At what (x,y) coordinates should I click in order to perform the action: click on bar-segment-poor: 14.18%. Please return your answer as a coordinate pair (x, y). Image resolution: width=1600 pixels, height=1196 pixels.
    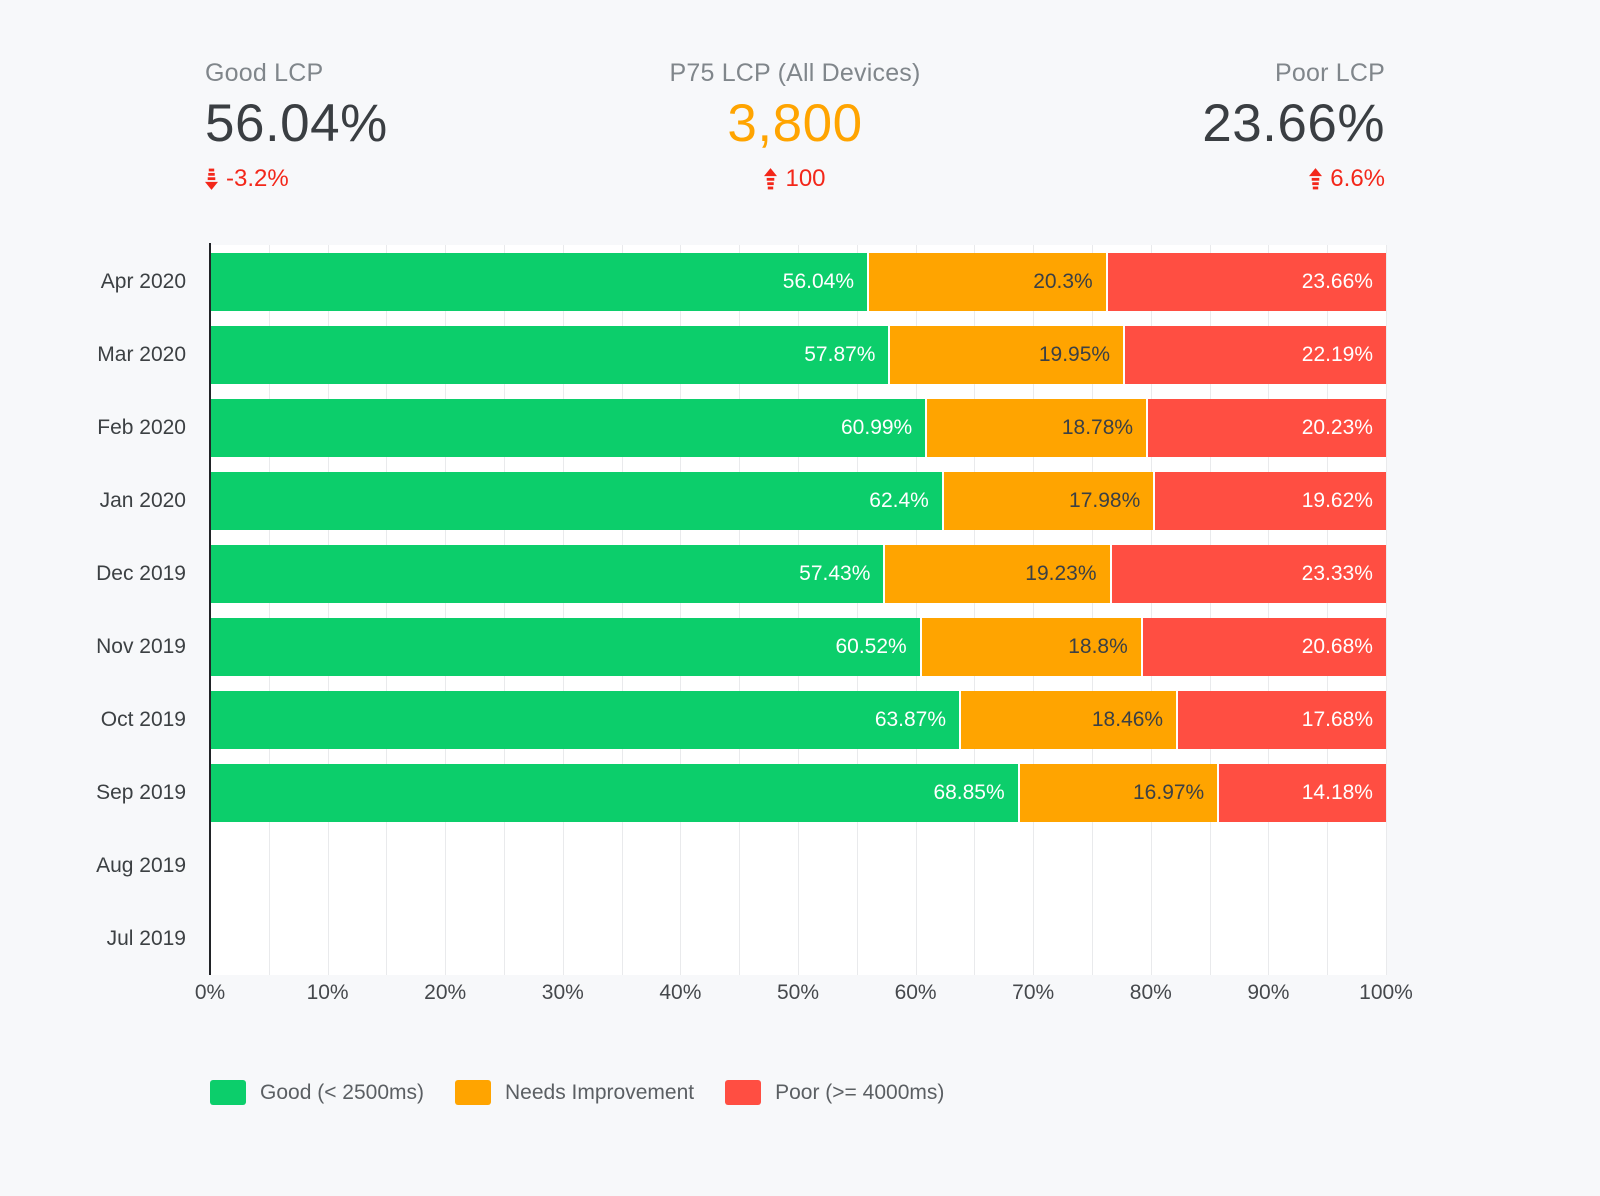
    Looking at the image, I should click on (1302, 792).